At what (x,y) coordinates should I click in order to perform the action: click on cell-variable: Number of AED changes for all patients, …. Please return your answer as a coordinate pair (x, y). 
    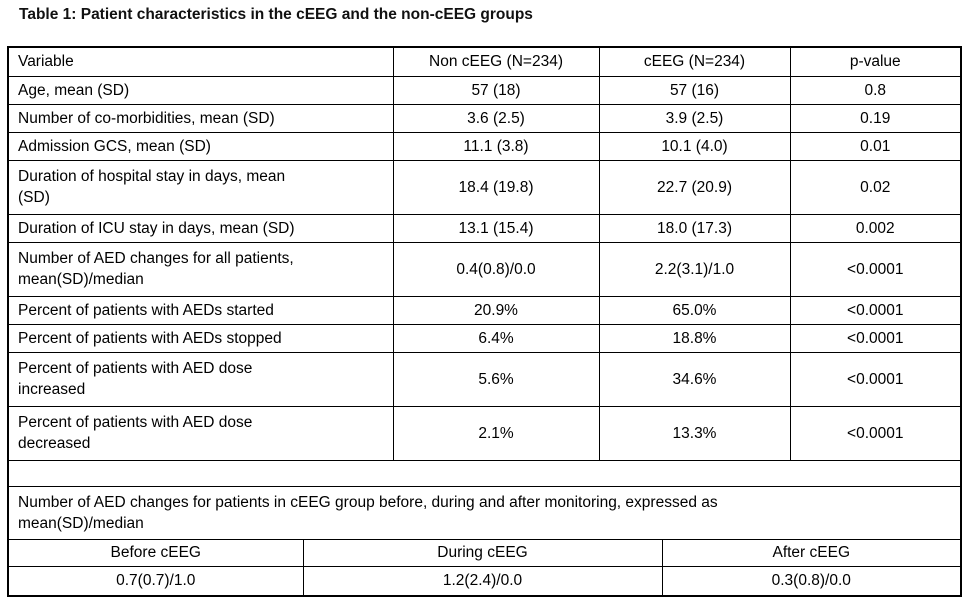
    Looking at the image, I should click on (201, 269).